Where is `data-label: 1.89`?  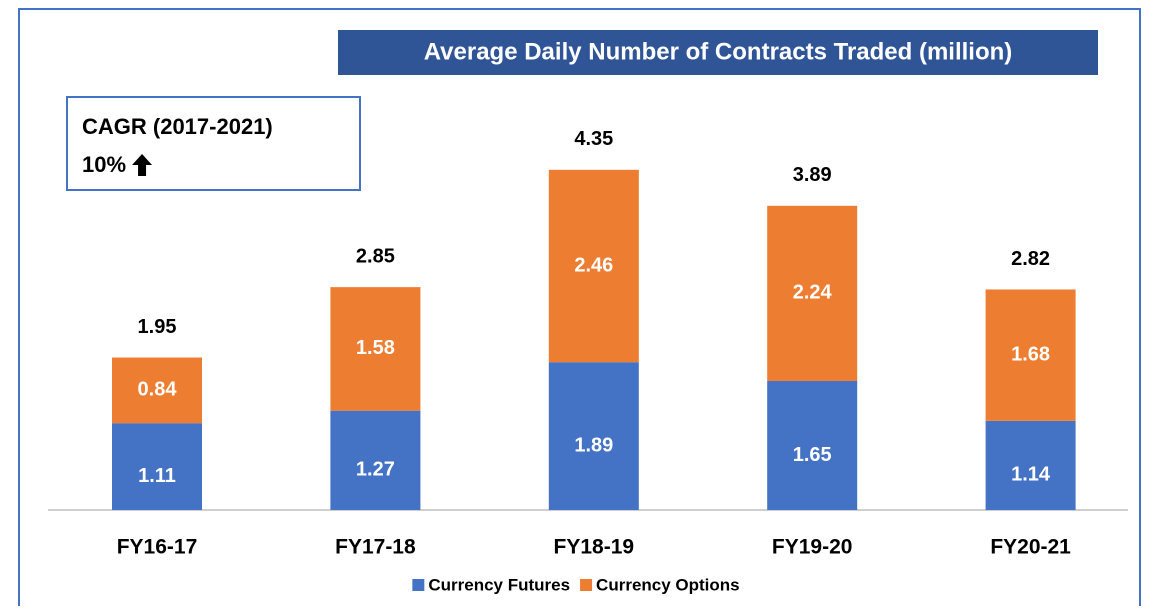
data-label: 1.89 is located at coordinates (593, 445).